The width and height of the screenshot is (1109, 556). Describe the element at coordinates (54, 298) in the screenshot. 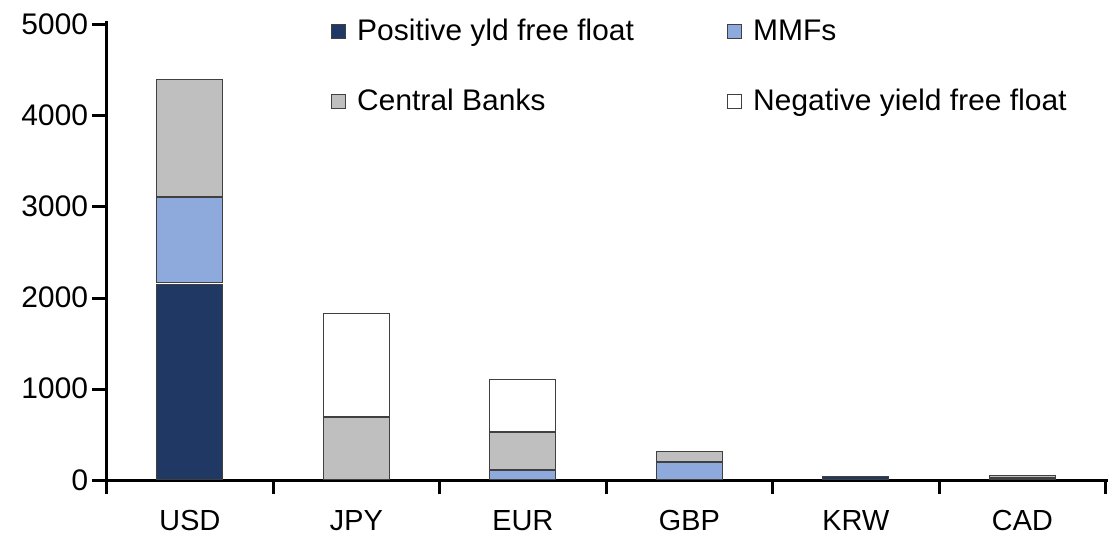

I see `y-axis-label: 2000` at that location.